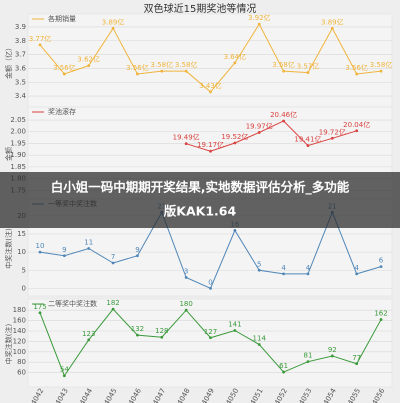 This screenshot has width=400, height=403. I want to click on y-tick-label: 3.5, so click(20, 82).